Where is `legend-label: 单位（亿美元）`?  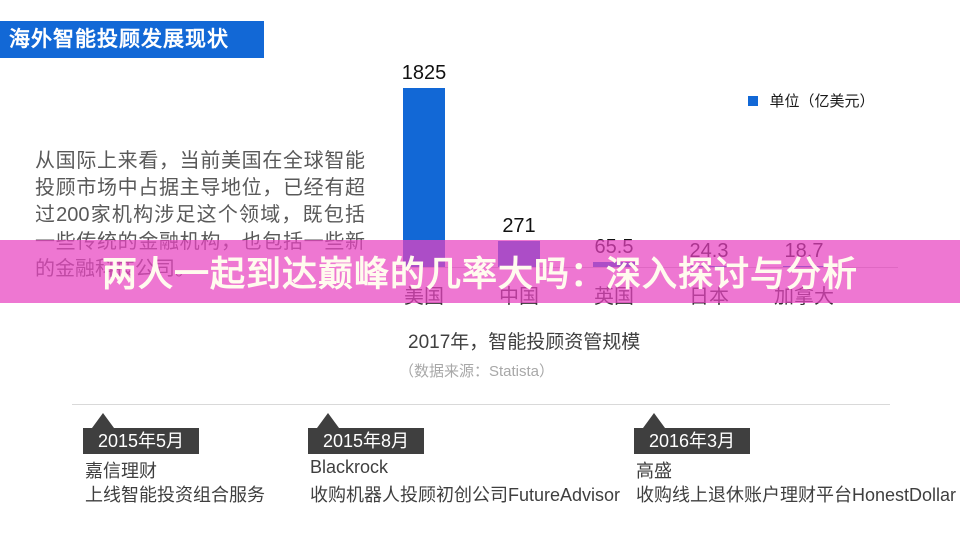
legend-label: 单位（亿美元） is located at coordinates (822, 101).